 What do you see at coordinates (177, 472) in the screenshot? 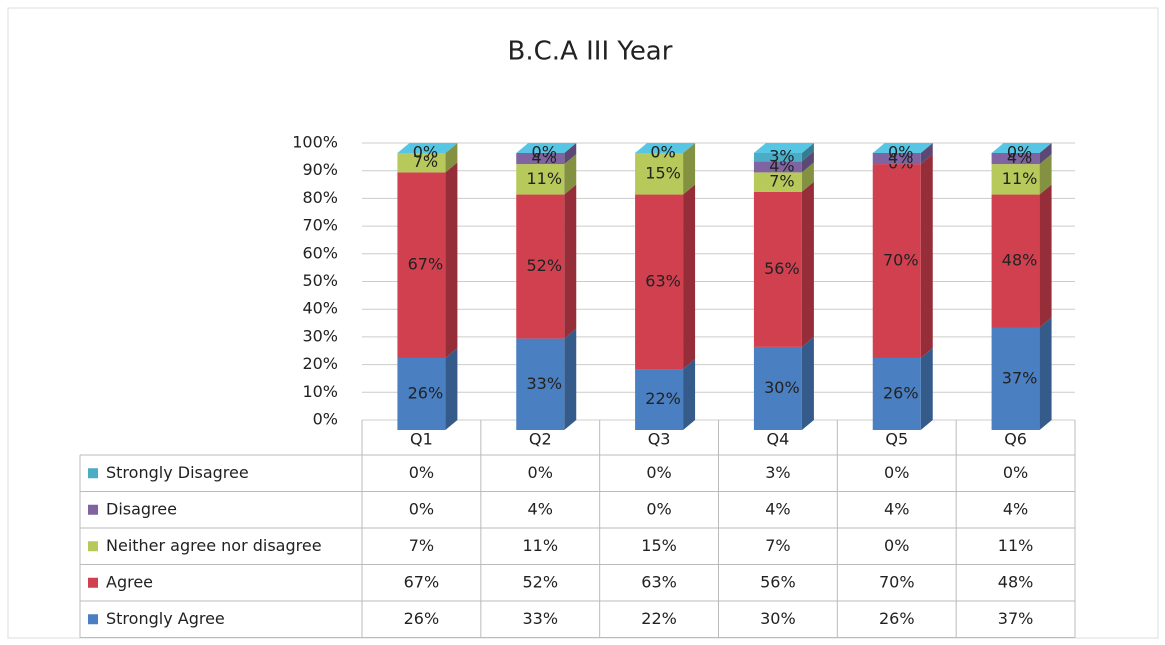
I see `legend-label: Strongly Disagree` at bounding box center [177, 472].